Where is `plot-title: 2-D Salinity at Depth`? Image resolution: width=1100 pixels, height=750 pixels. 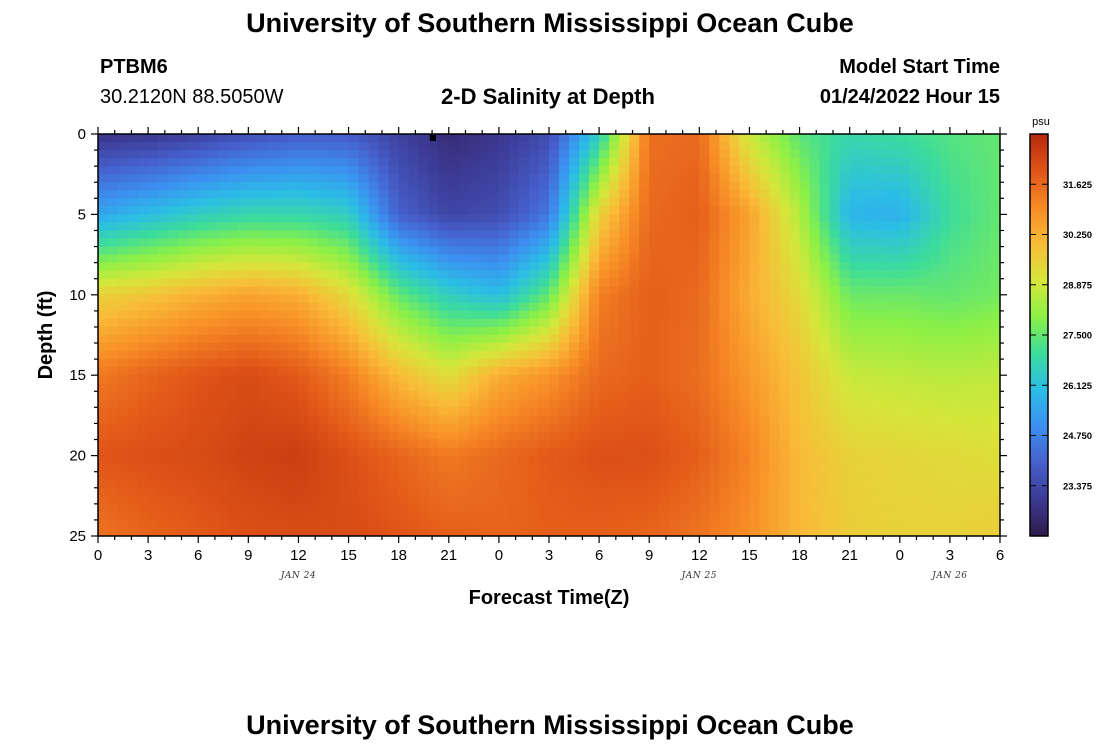
plot-title: 2-D Salinity at Depth is located at coordinates (548, 96).